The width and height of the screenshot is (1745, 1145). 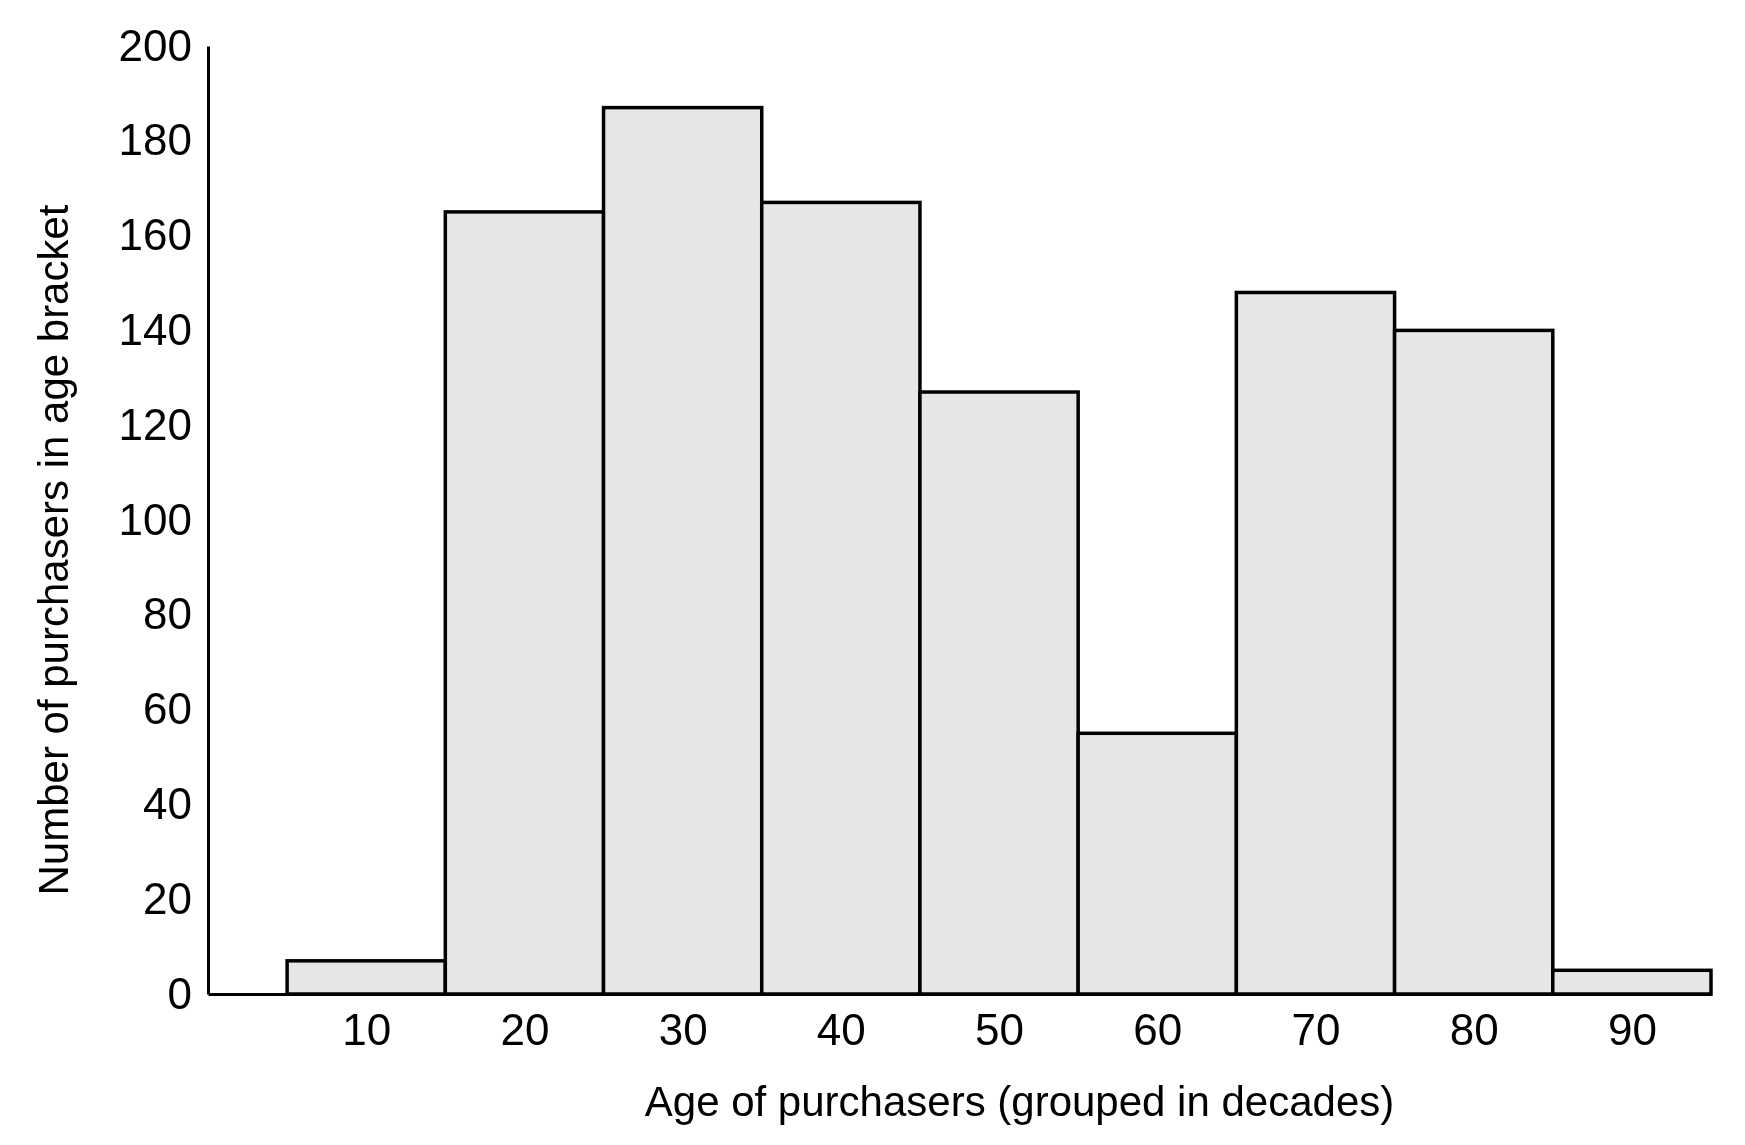 I want to click on x-tick-label: 50, so click(x=1000, y=1030).